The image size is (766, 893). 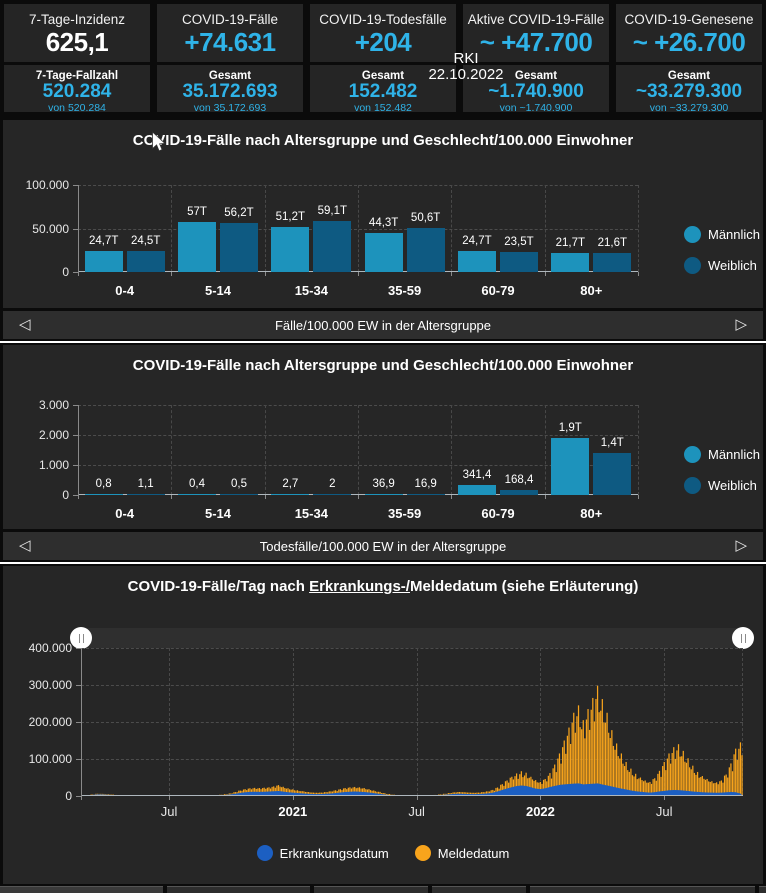 What do you see at coordinates (125, 513) in the screenshot?
I see `category-label: 0-4` at bounding box center [125, 513].